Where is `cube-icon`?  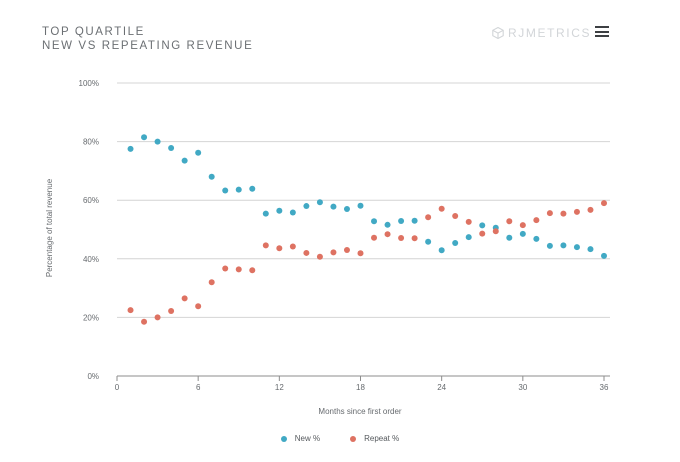 cube-icon is located at coordinates (498, 33).